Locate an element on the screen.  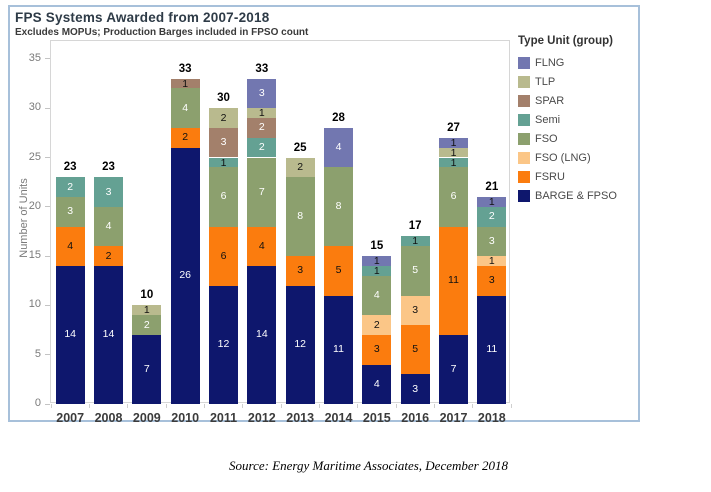
segment-value-label: 4 is located at coordinates (376, 383).